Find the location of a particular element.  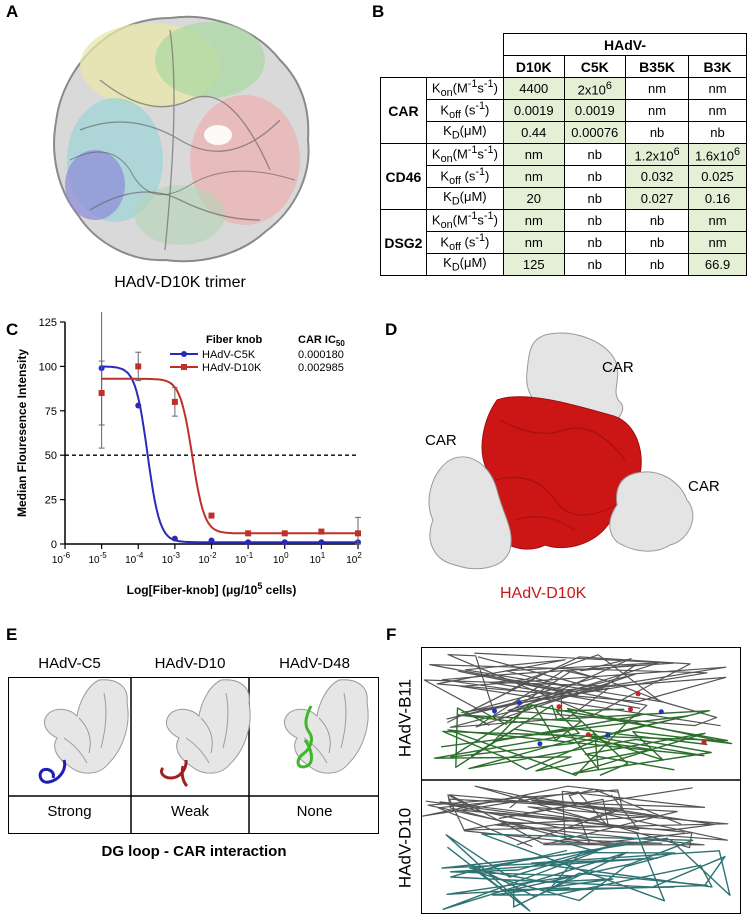

strength-d48: None is located at coordinates (314, 811).